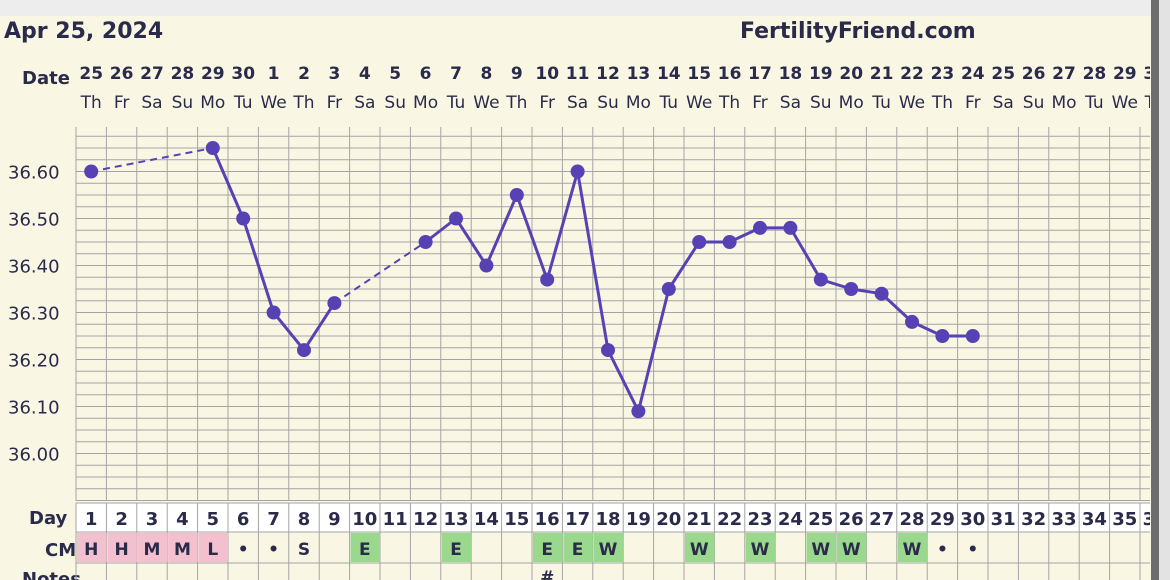 This screenshot has height=580, width=1170. What do you see at coordinates (638, 519) in the screenshot?
I see `cycle-day-number: 19` at bounding box center [638, 519].